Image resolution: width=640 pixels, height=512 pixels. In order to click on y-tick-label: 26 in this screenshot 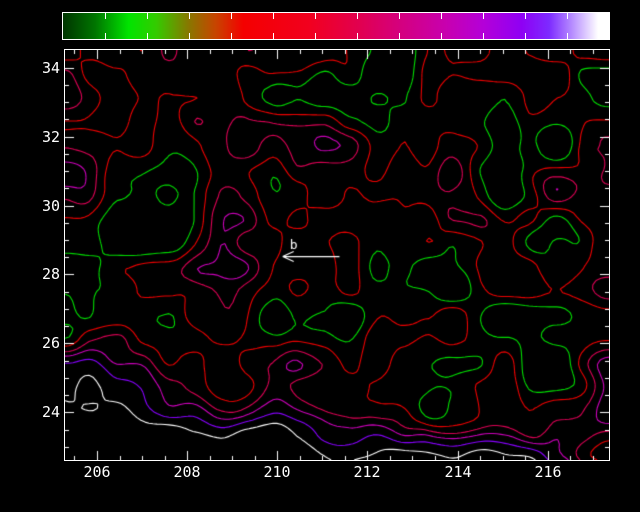, I will do `click(50, 343)`.